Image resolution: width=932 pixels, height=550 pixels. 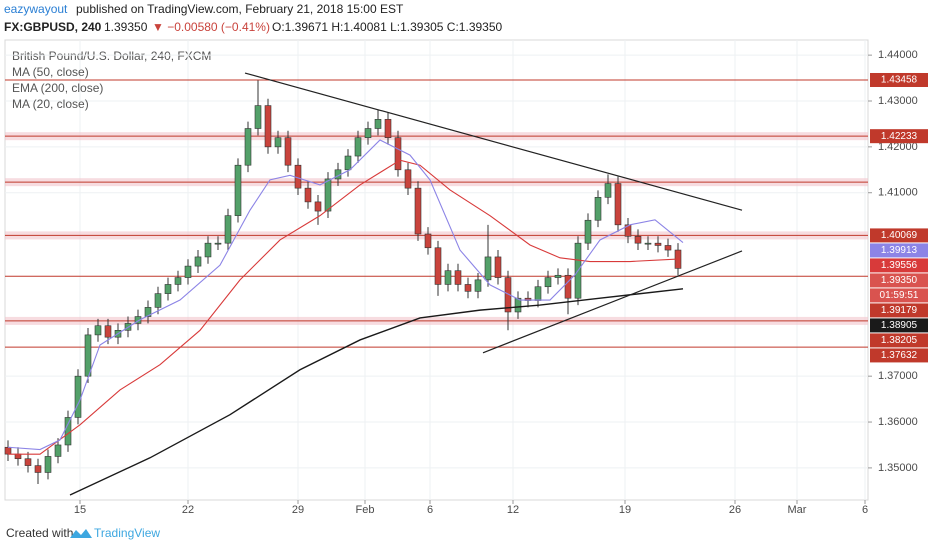 I want to click on price-label: 1.39350, so click(x=899, y=280).